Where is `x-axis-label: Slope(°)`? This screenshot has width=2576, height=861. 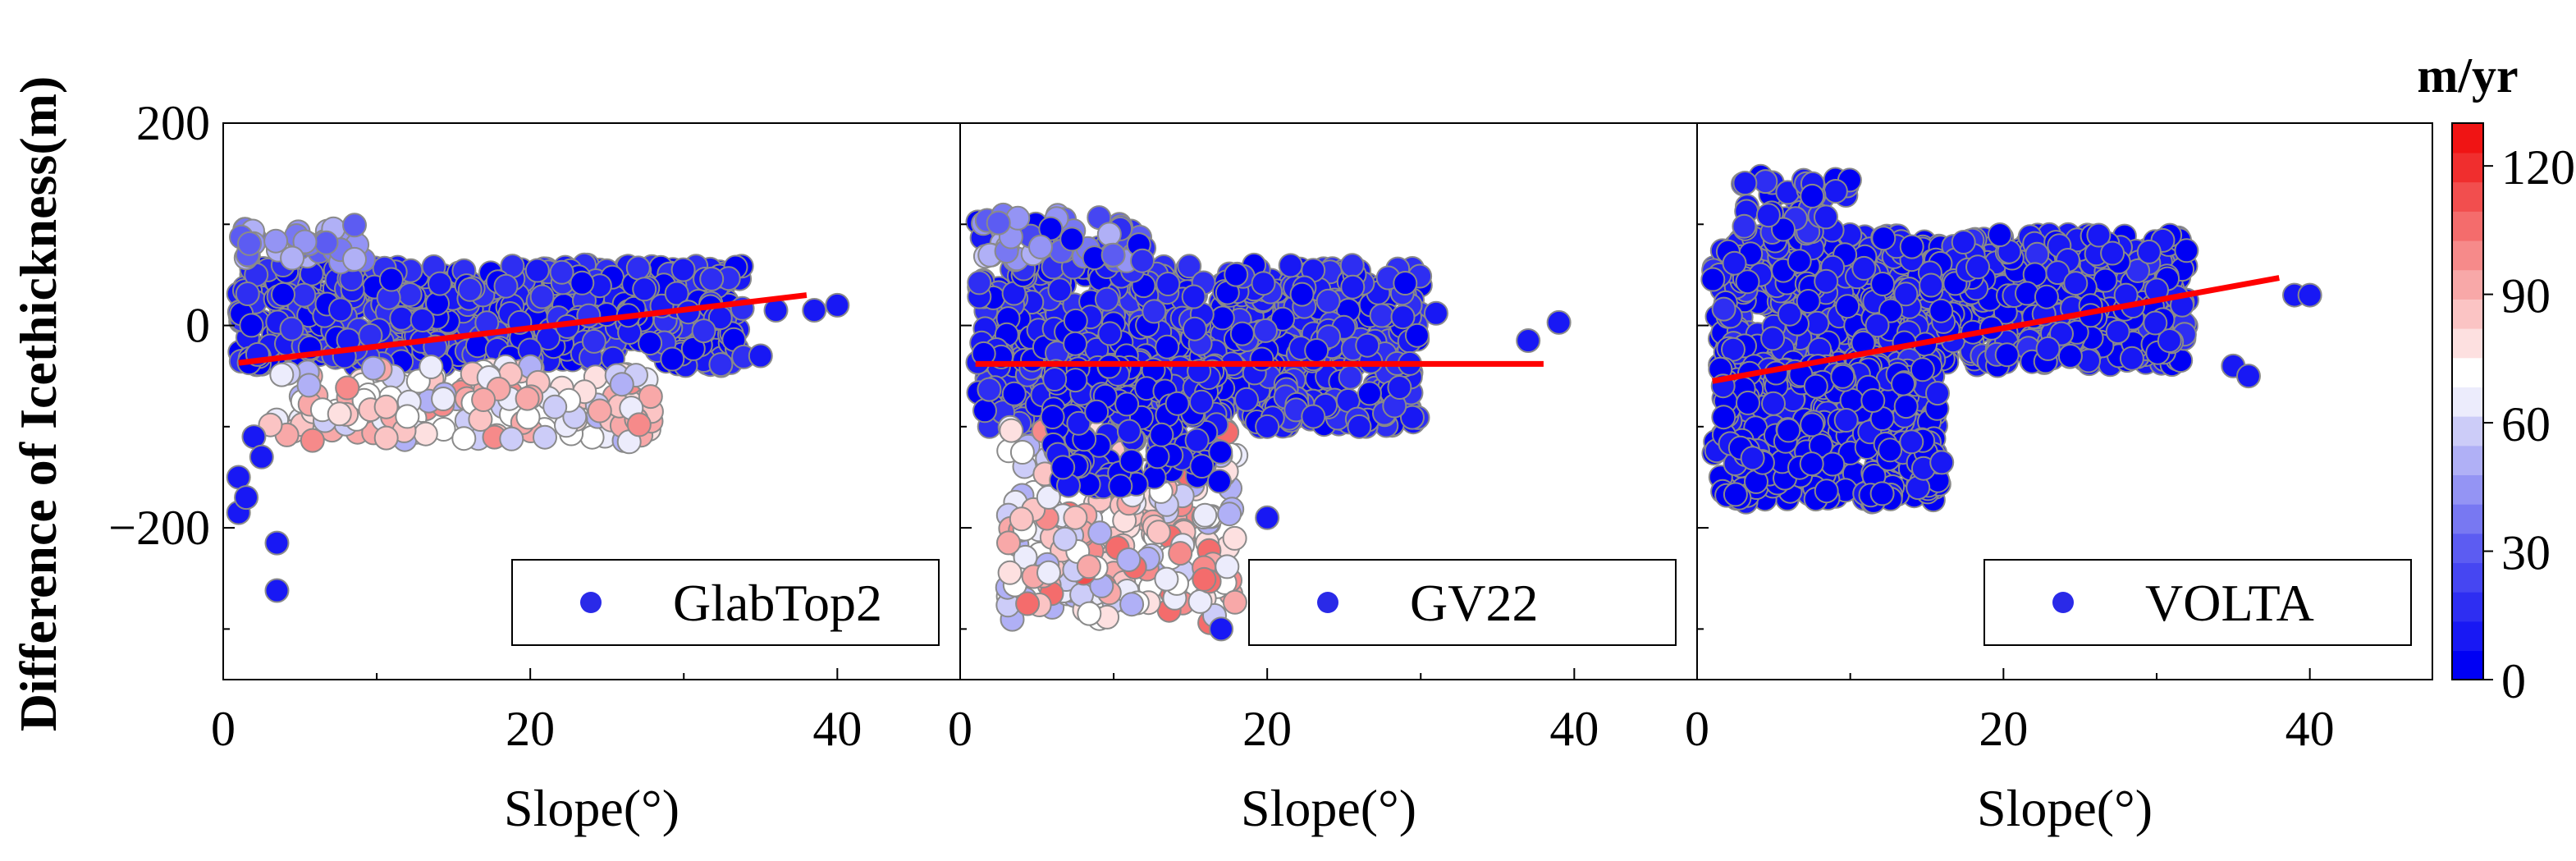 x-axis-label: Slope(°) is located at coordinates (591, 808).